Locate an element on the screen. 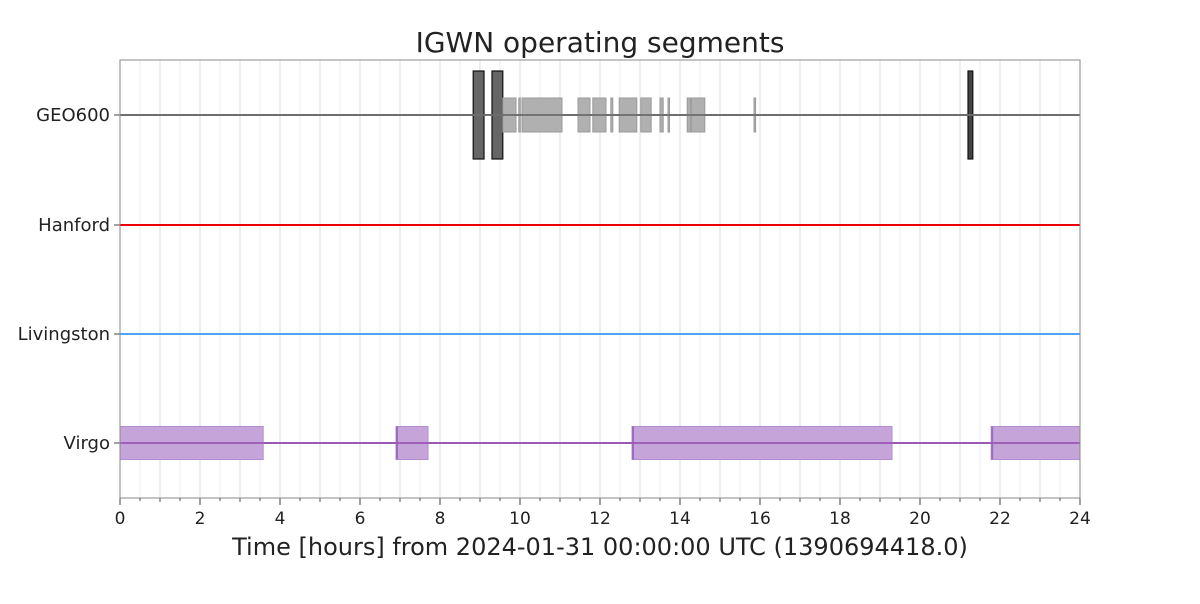 This screenshot has height=604, width=1200. y-tick-label: Livingston is located at coordinates (64, 334).